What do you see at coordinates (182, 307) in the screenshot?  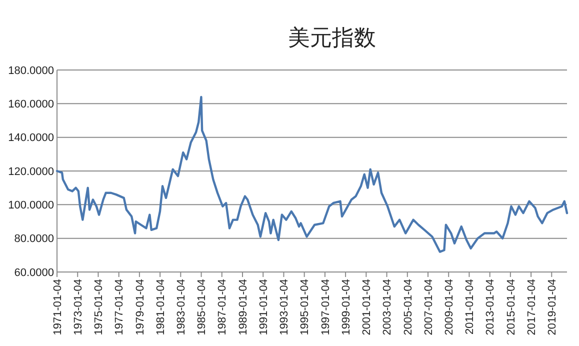 I see `x-tick-label: 1983-01-04` at bounding box center [182, 307].